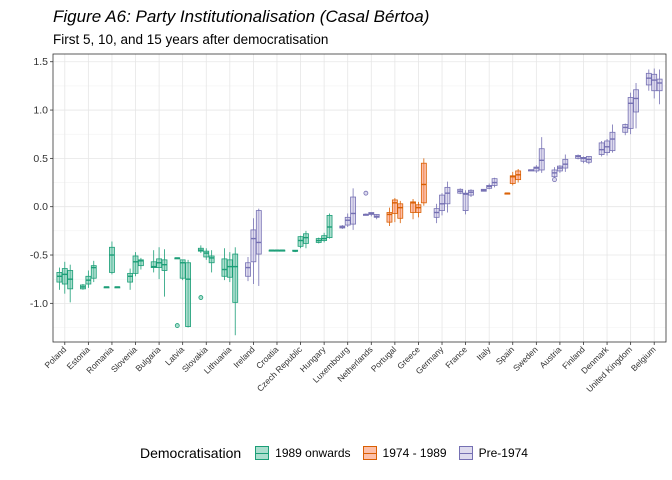 This screenshot has width=672, height=480. I want to click on legend-key-1974-1989, so click(369, 453).